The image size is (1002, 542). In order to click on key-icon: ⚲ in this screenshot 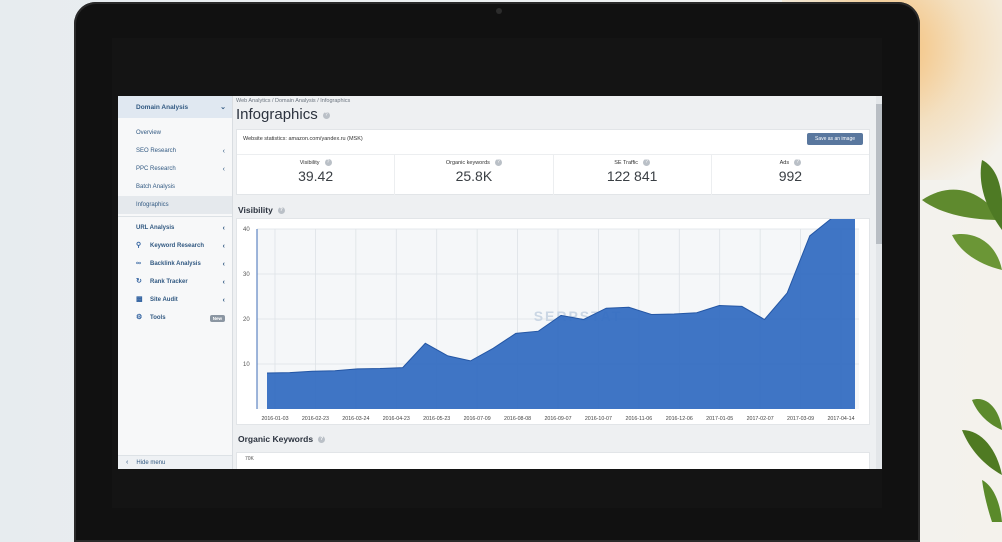, I will do `click(139, 245)`.